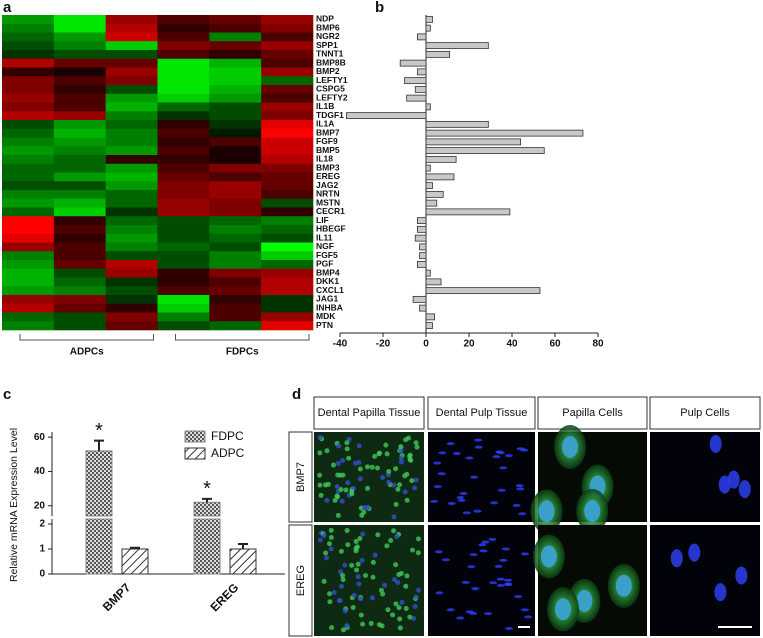 The image size is (763, 638). Describe the element at coordinates (332, 97) in the screenshot. I see `gene-label: LEFTY2` at that location.